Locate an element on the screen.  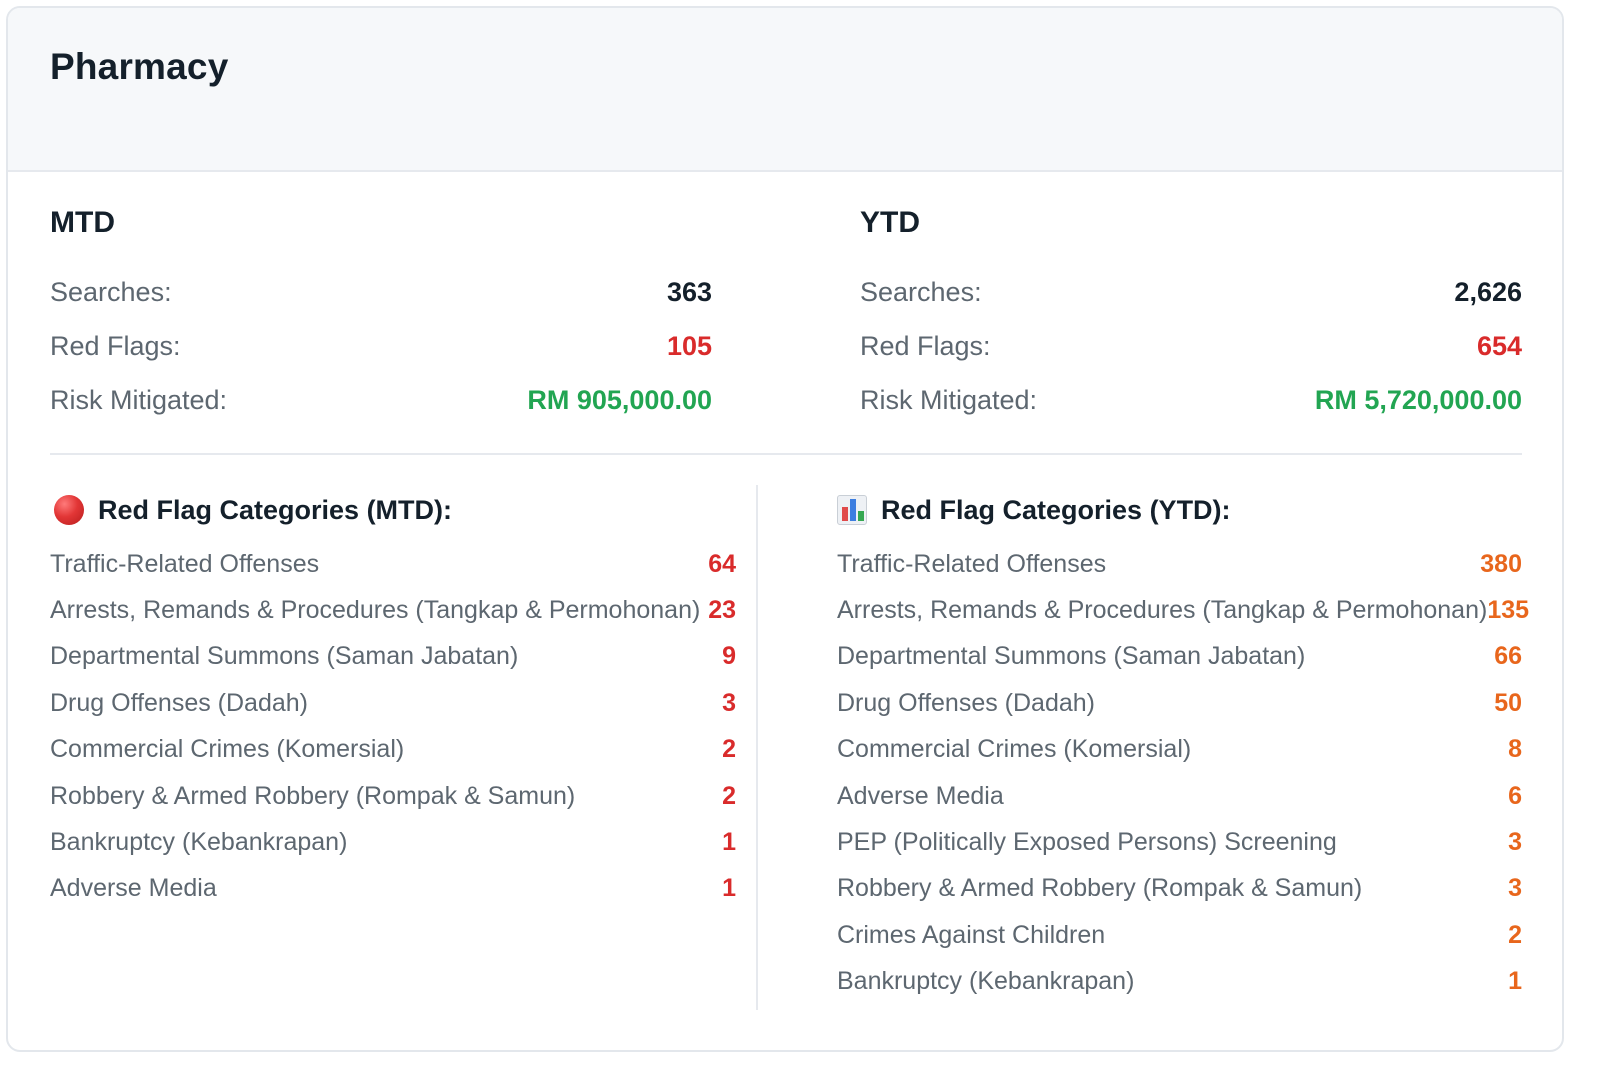
ytd-category-row: Crimes Against Children 2 is located at coordinates (1179, 935).